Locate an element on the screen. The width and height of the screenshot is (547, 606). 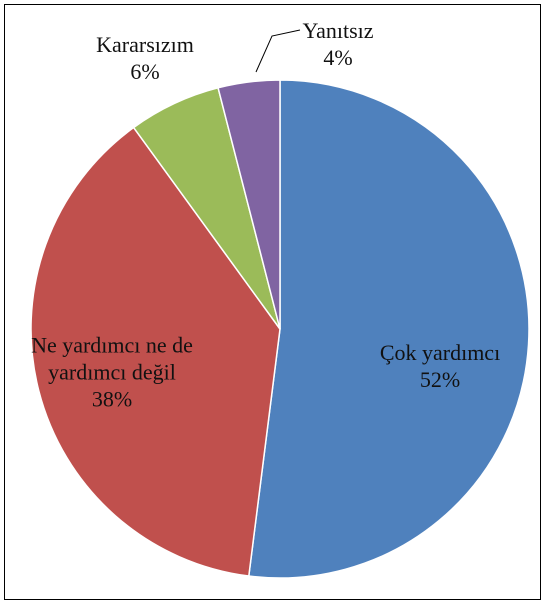
slice-label: Çok yardımcı 52% is located at coordinates (440, 366).